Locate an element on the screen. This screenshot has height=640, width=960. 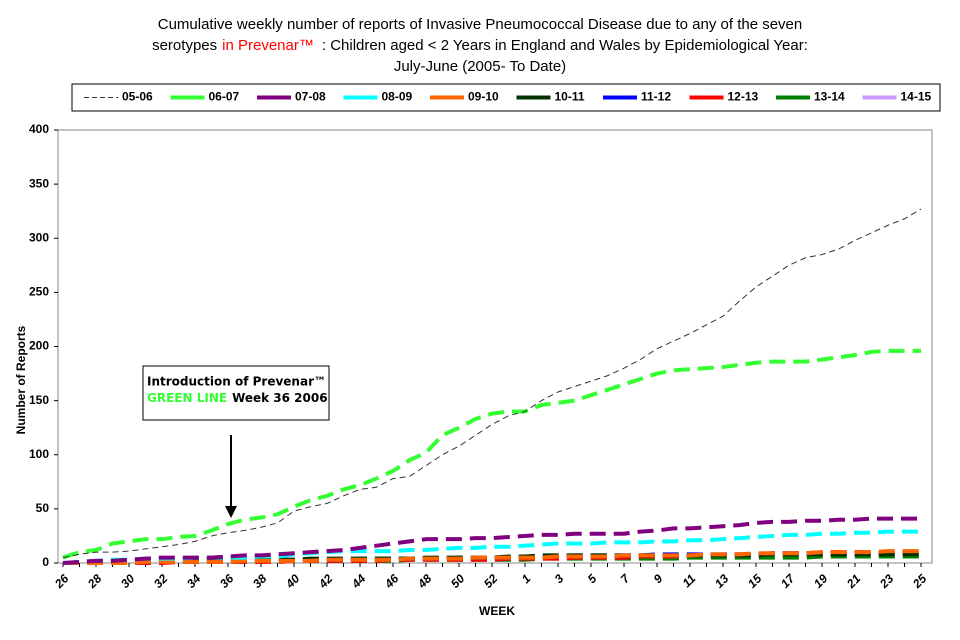
x-tick-label: 44 is located at coordinates (358, 581).